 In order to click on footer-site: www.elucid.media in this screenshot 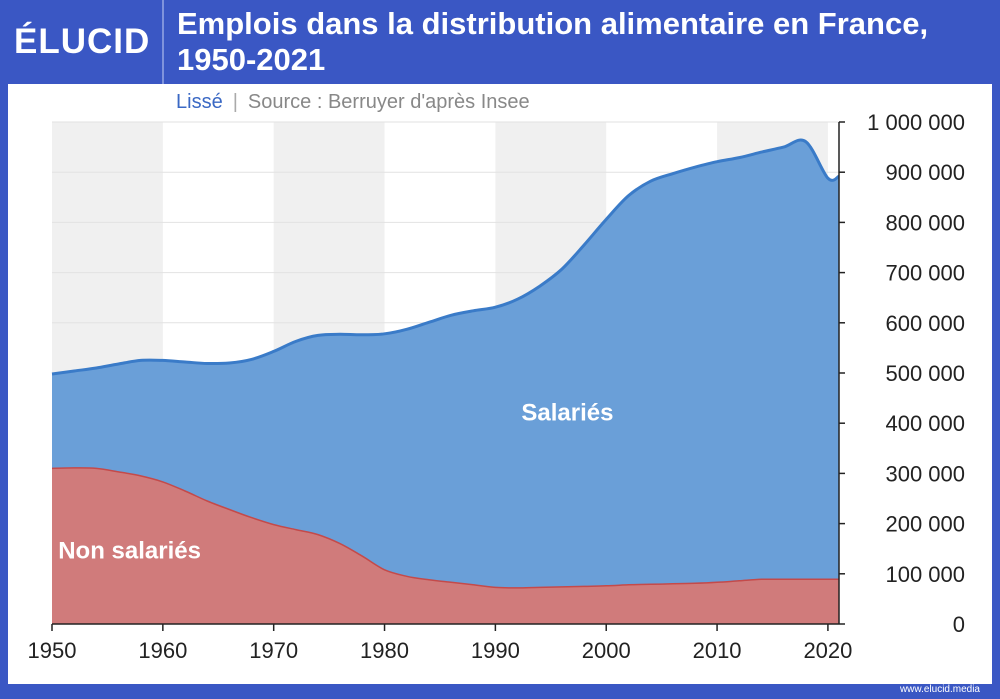, I will do `click(939, 689)`.